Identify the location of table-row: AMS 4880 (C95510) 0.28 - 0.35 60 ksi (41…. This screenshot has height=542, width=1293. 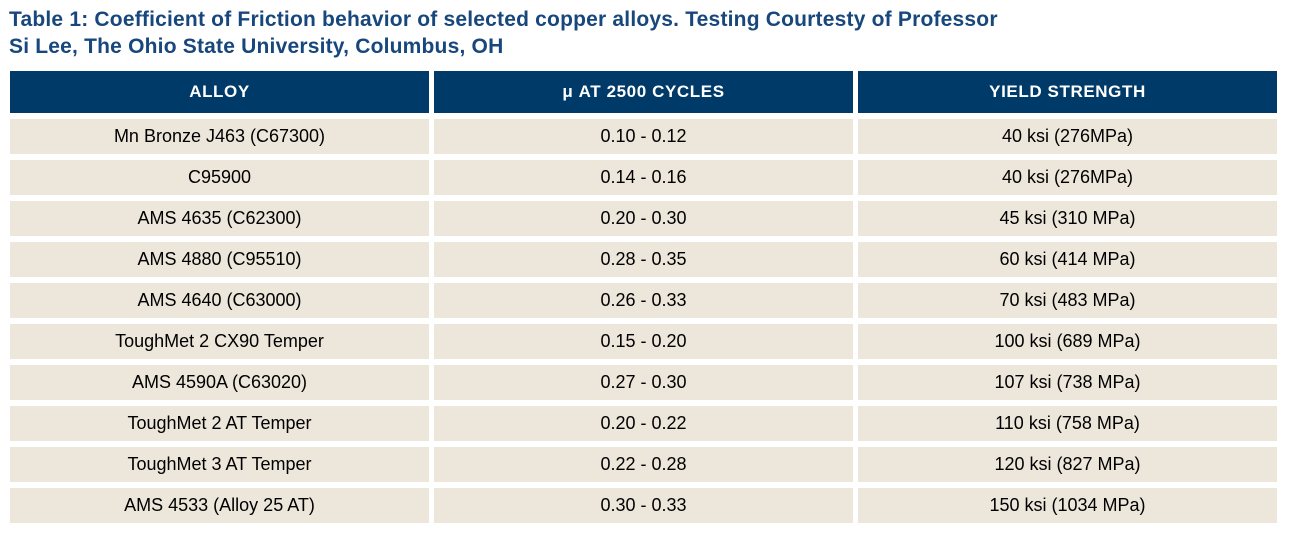
(643, 259).